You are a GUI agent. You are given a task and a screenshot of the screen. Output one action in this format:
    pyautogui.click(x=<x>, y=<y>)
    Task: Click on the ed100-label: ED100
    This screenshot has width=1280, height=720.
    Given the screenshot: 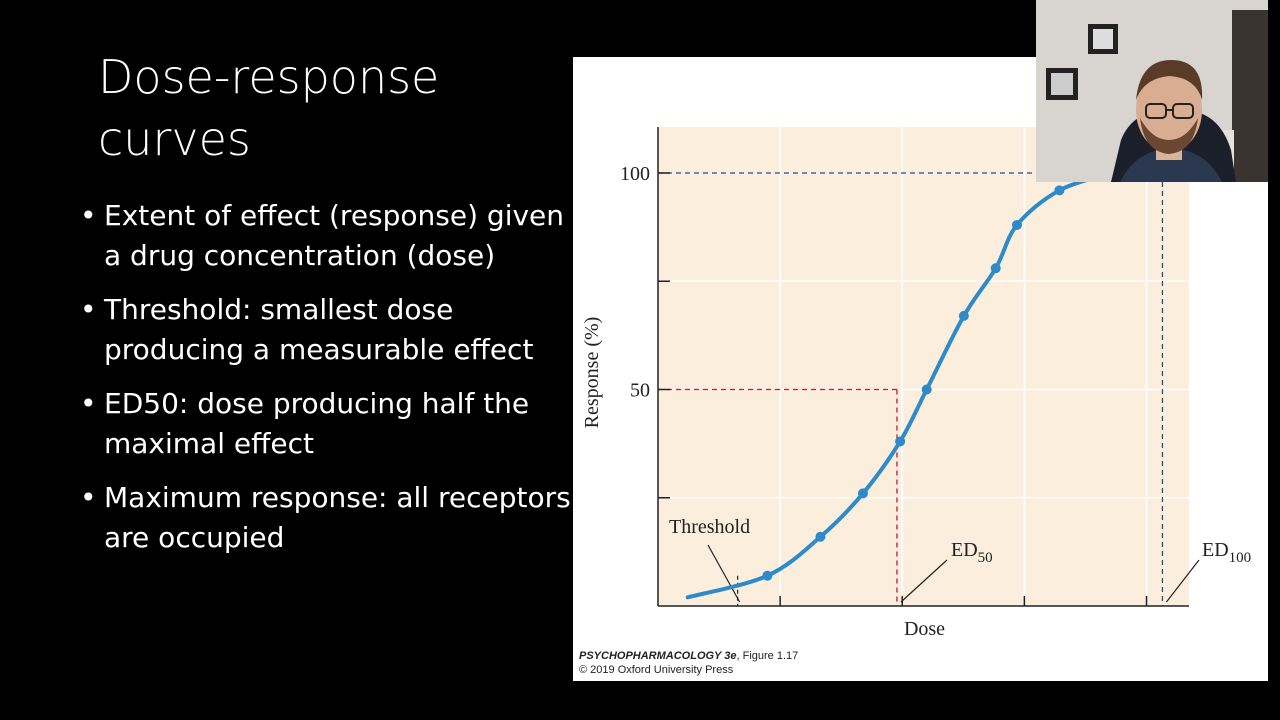 What is the action you would take?
    pyautogui.click(x=1226, y=552)
    